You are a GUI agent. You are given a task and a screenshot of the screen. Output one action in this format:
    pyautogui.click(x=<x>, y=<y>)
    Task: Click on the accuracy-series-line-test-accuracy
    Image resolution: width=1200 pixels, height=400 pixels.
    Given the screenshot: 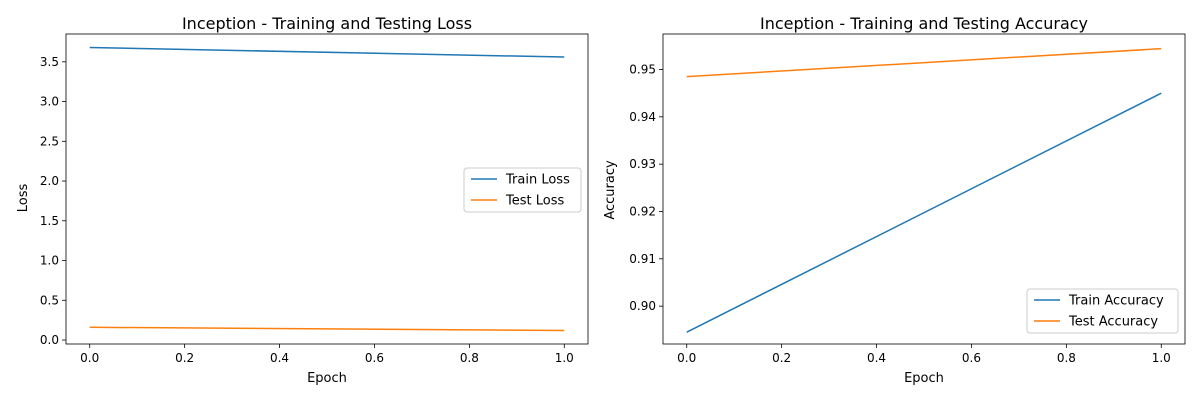 What is the action you would take?
    pyautogui.click(x=924, y=62)
    